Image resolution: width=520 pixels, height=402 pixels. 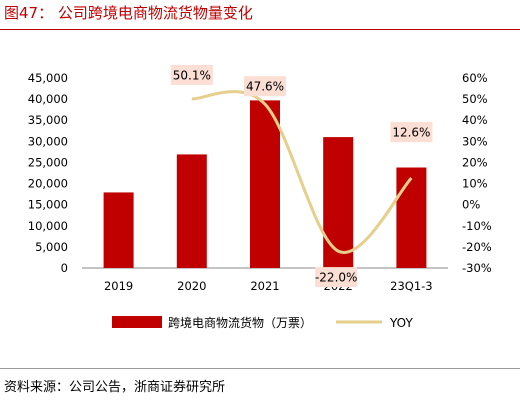 I want to click on y-right-tick-label: -10%, so click(x=477, y=226).